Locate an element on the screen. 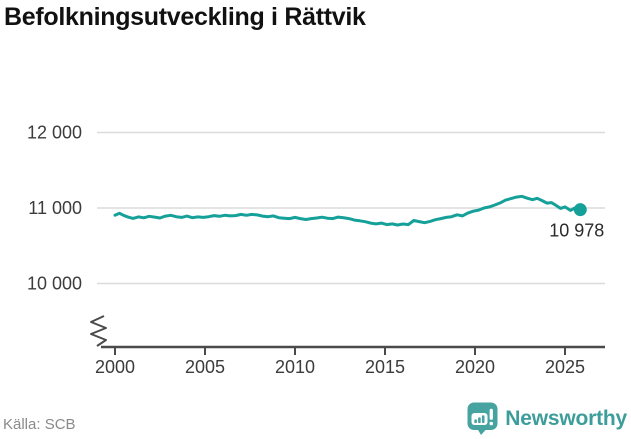 The width and height of the screenshot is (631, 439). newsworthy-logo: Newsworthy is located at coordinates (547, 418).